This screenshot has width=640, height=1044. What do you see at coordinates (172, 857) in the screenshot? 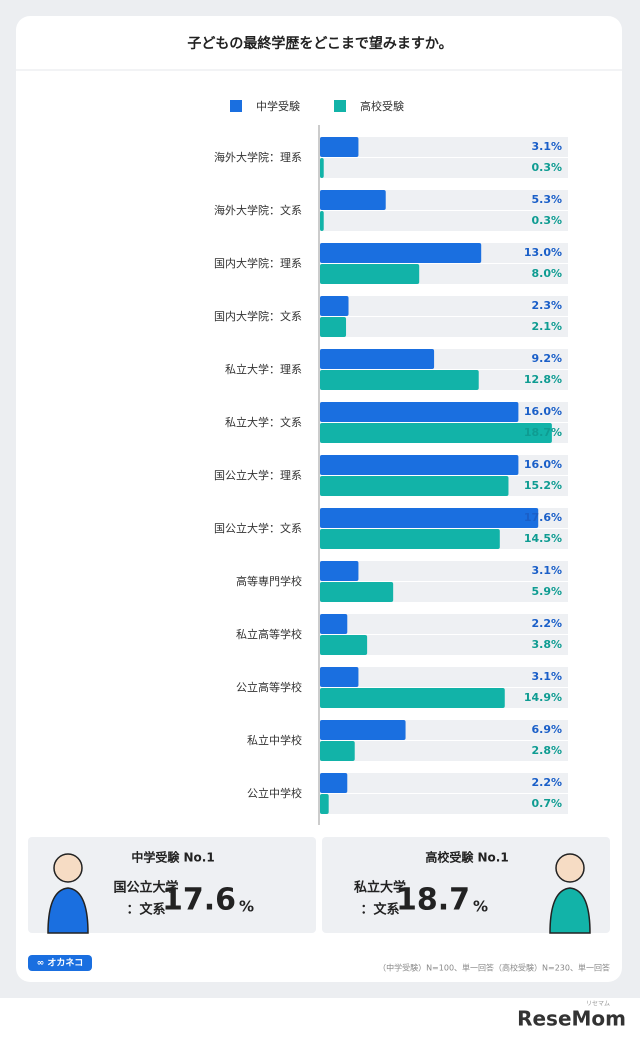
I see `summary-title: 中学受験 No.1` at bounding box center [172, 857].